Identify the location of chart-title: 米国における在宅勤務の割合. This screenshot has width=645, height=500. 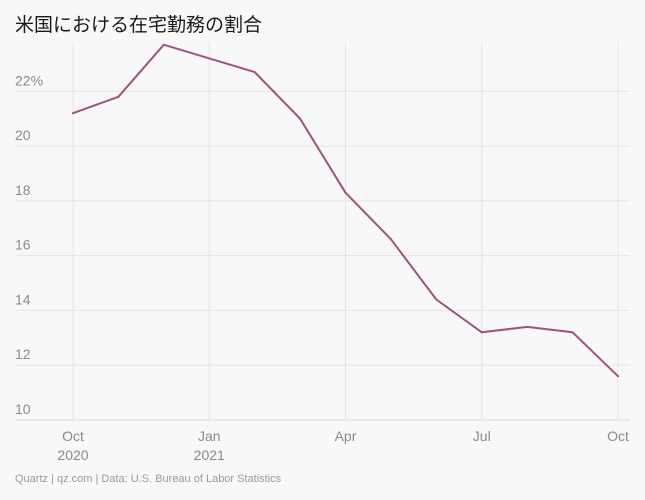
(139, 25).